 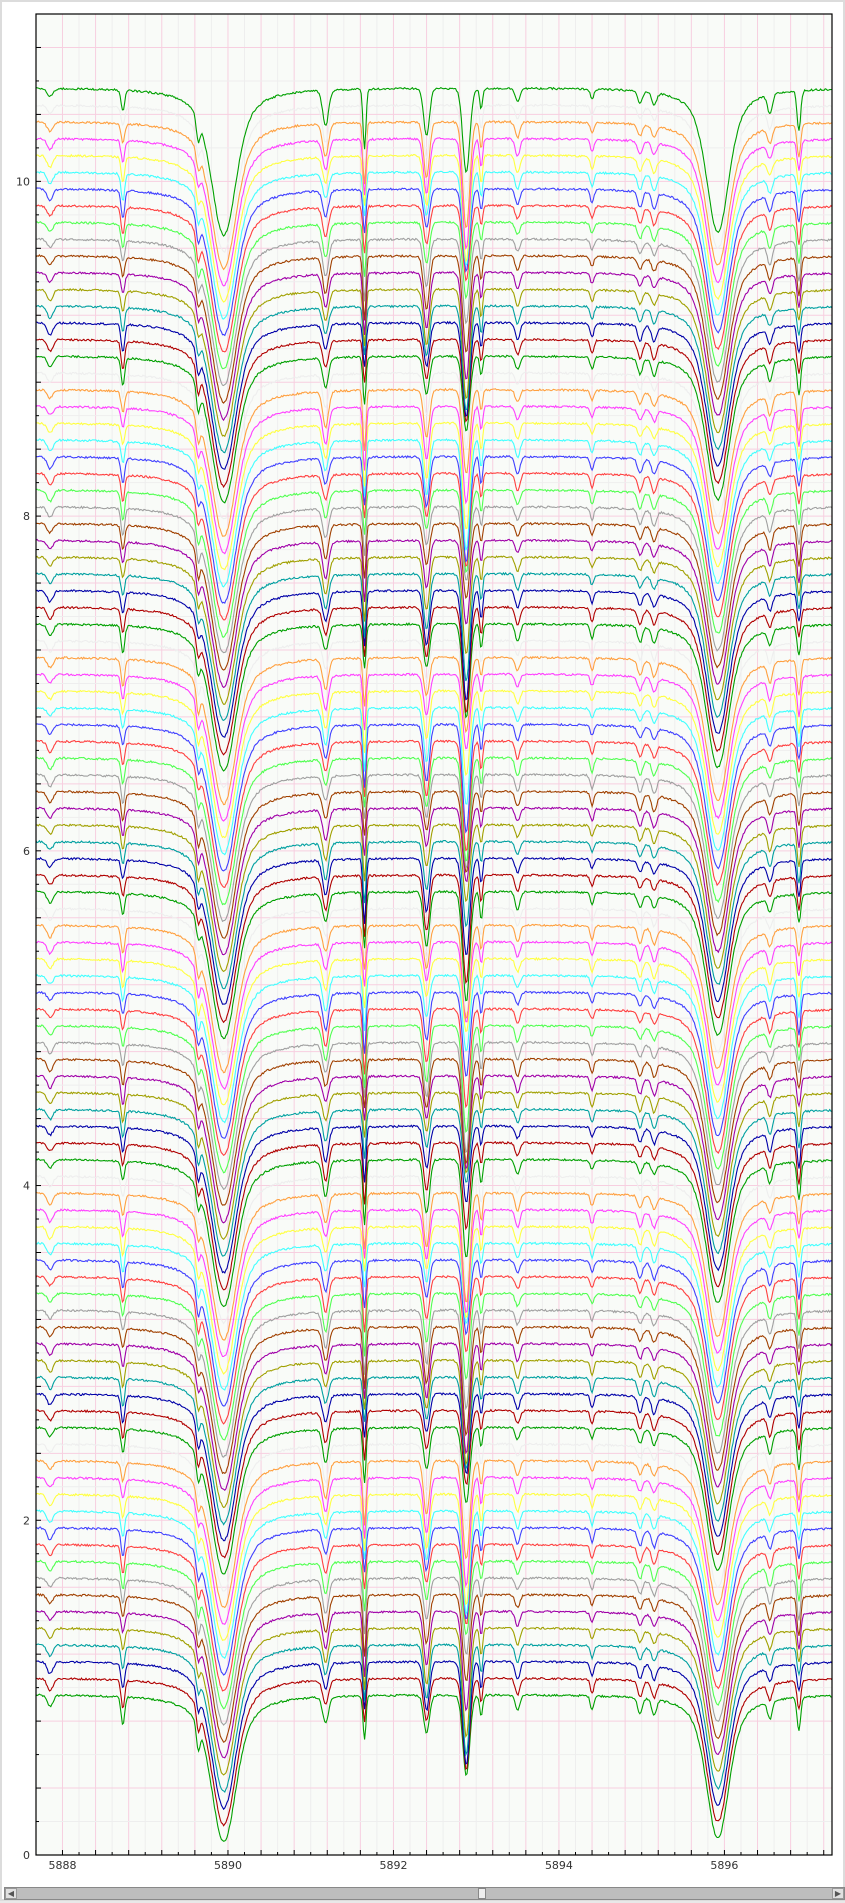 What do you see at coordinates (393, 1865) in the screenshot?
I see `x-tick-label: 5892` at bounding box center [393, 1865].